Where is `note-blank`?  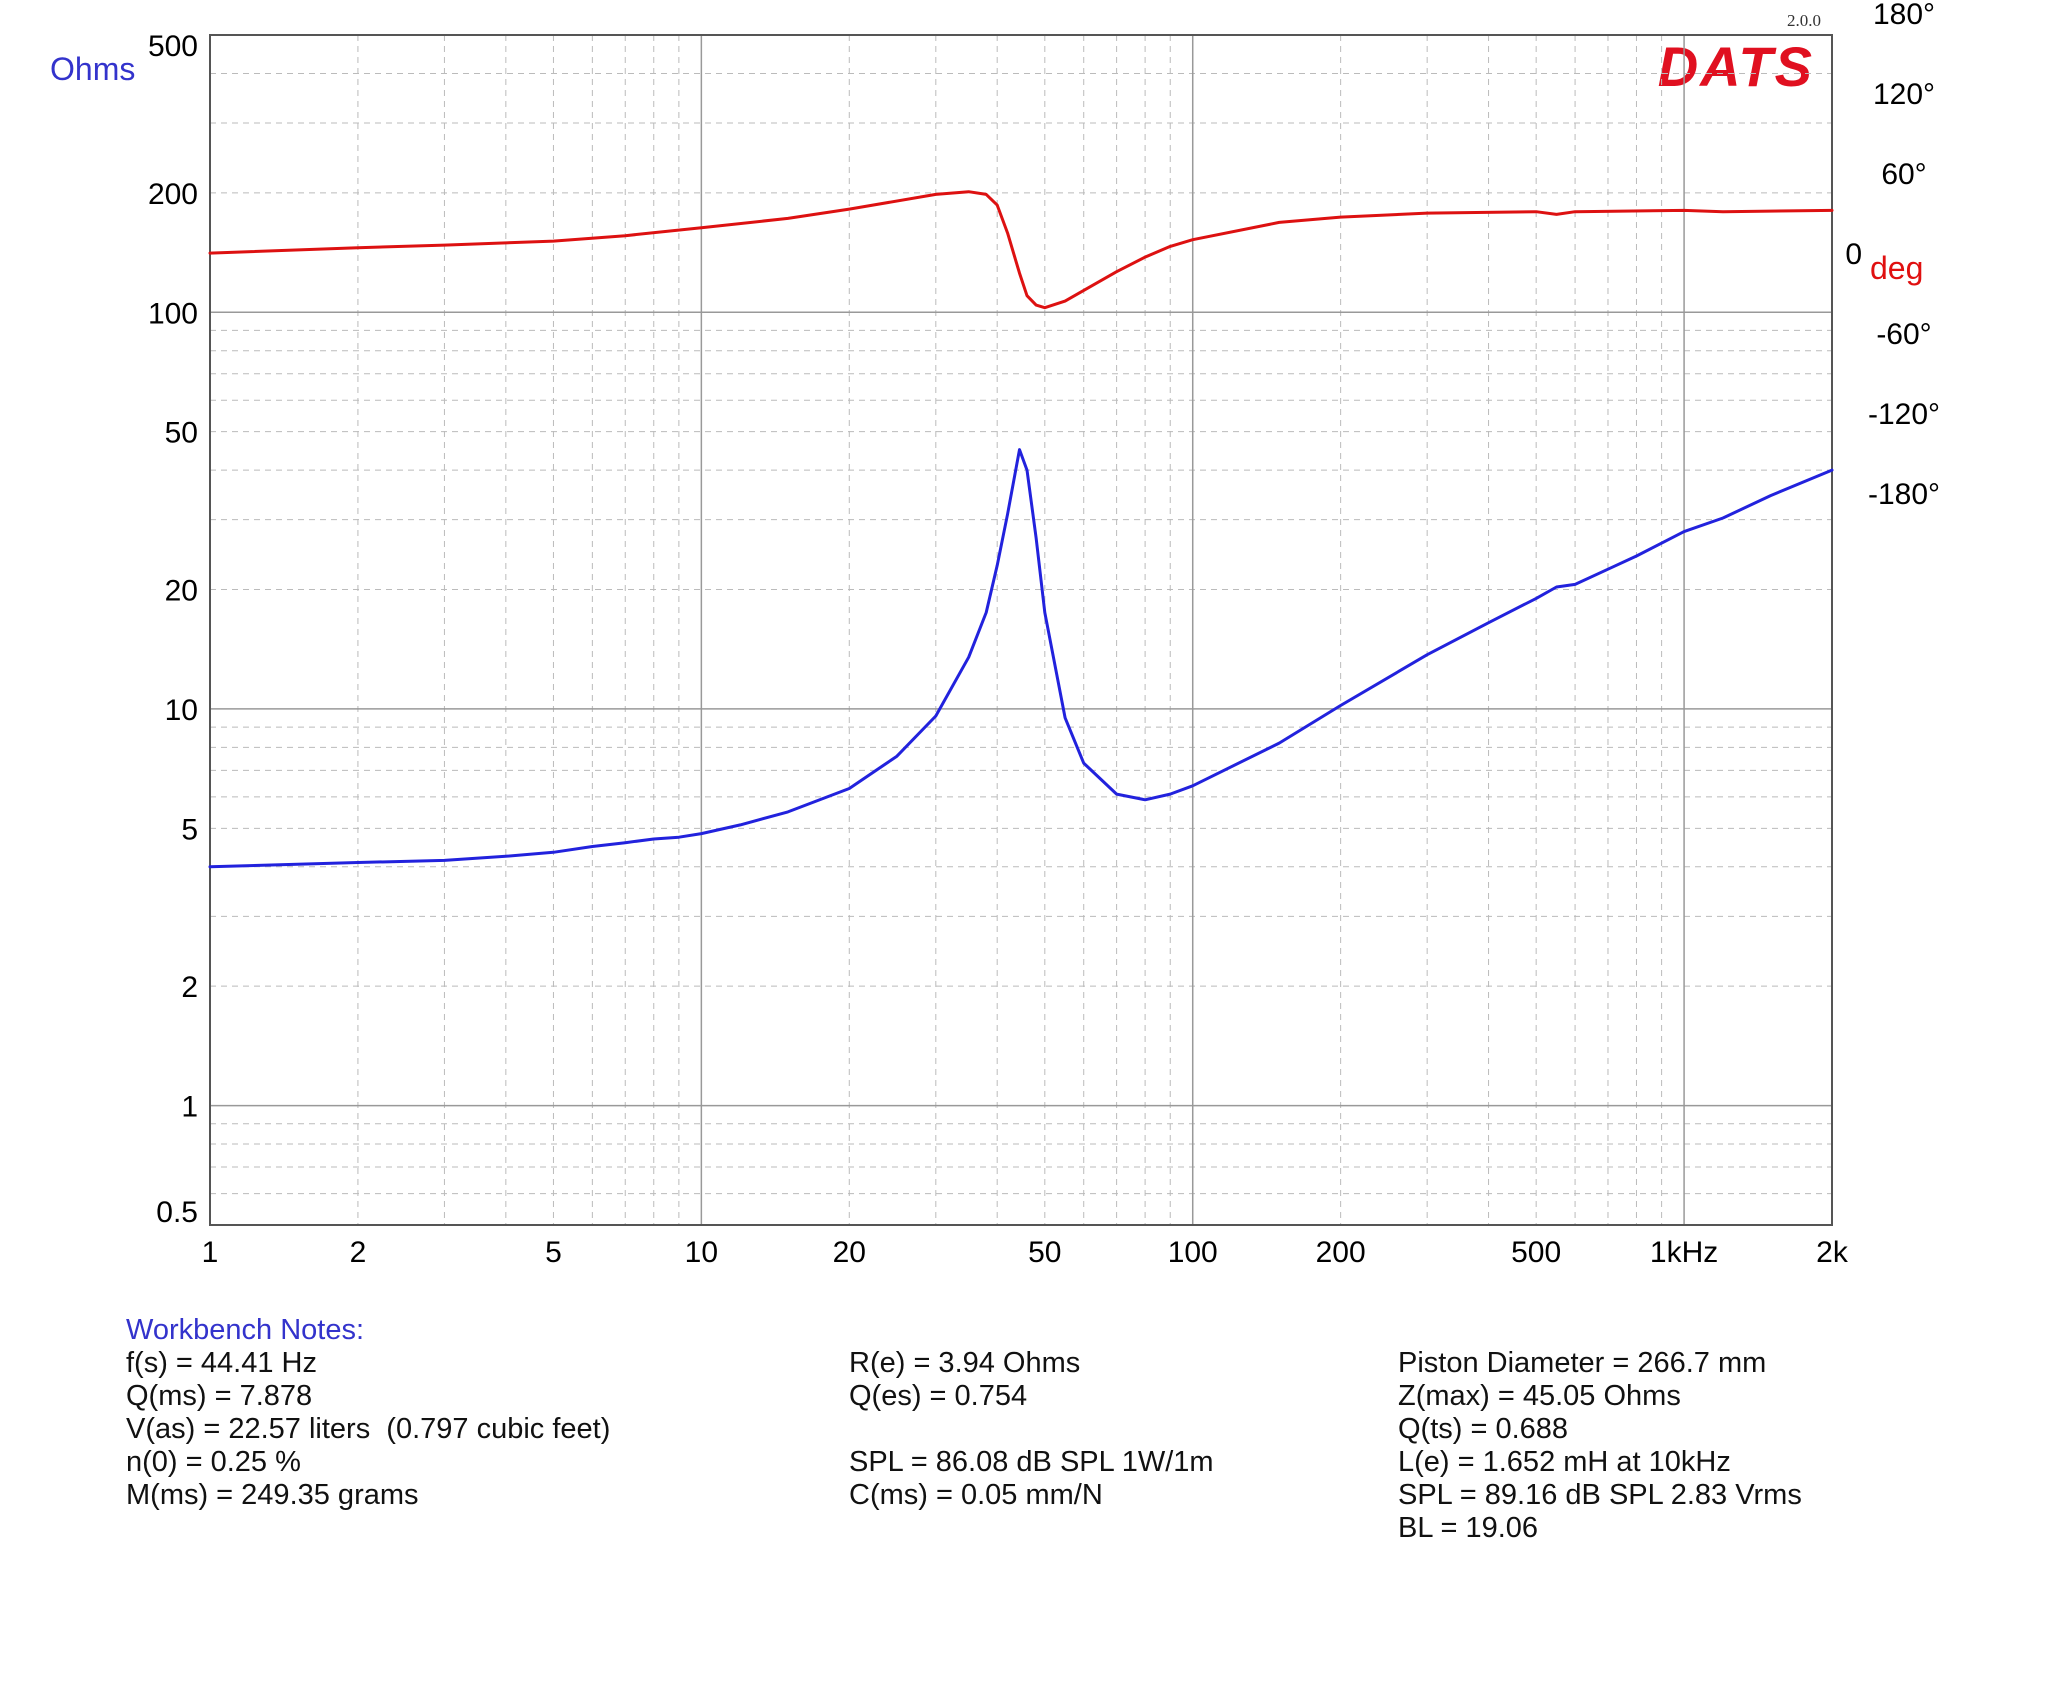
note-blank is located at coordinates (1031, 1429).